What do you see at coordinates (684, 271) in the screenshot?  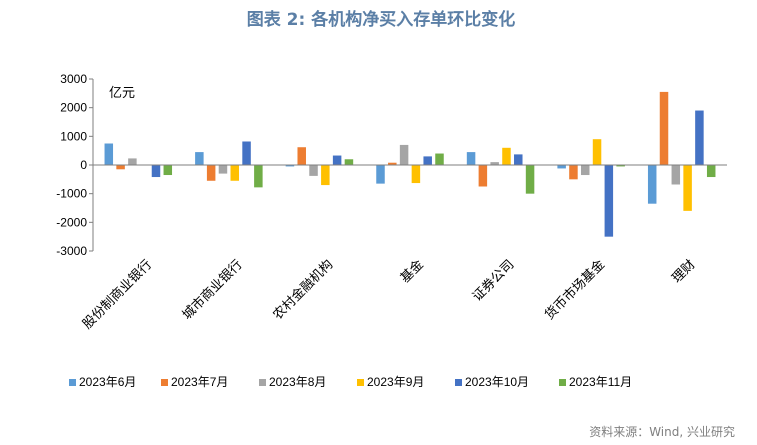 I see `x-category-label: 理财` at bounding box center [684, 271].